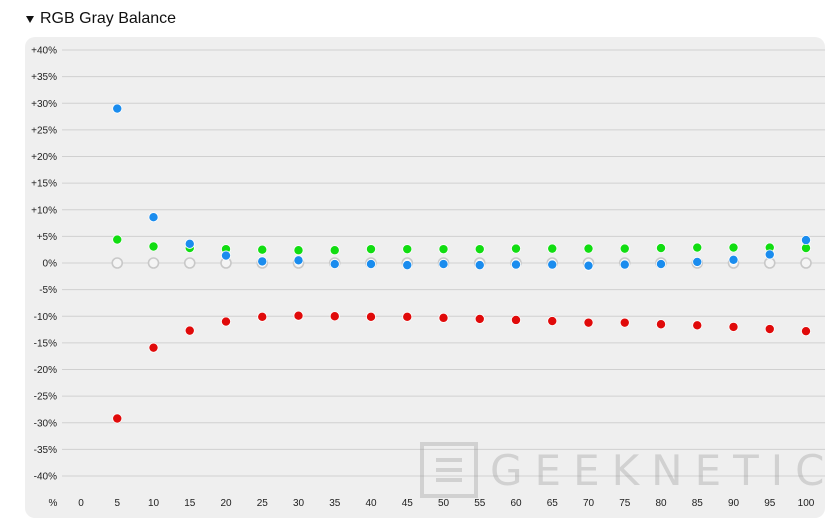 This screenshot has width=829, height=524. I want to click on x-tick-label: 85, so click(698, 503).